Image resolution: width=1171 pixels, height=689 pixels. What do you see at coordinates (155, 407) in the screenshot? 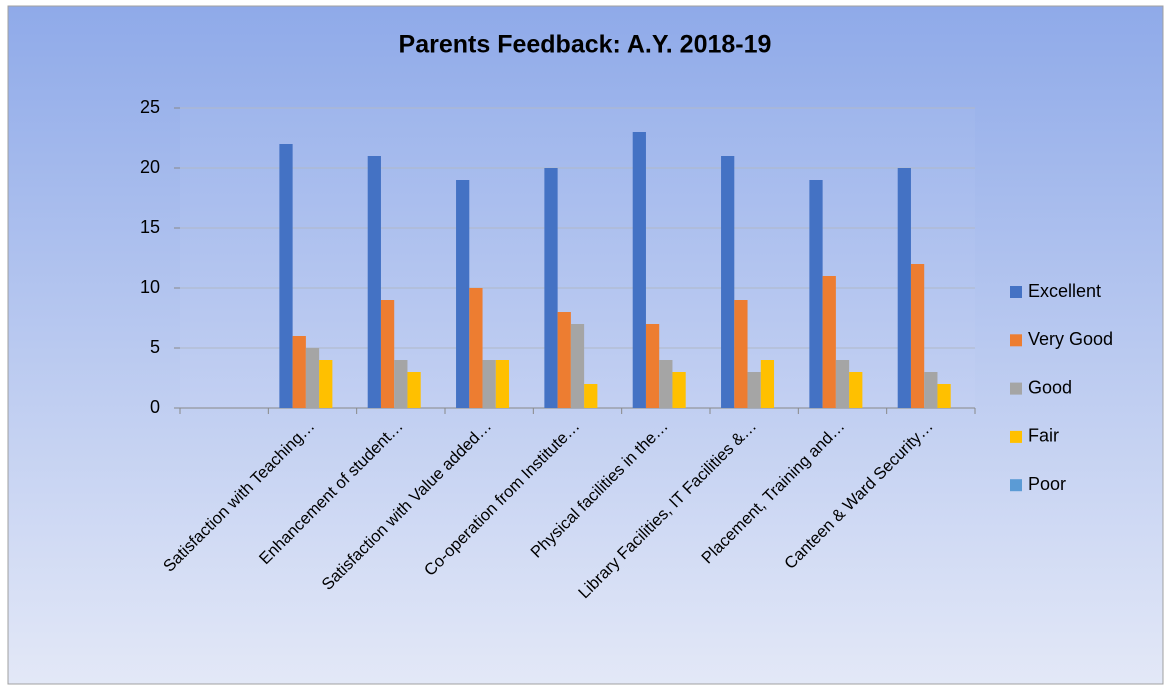
I see `y-tick-label: 0` at bounding box center [155, 407].